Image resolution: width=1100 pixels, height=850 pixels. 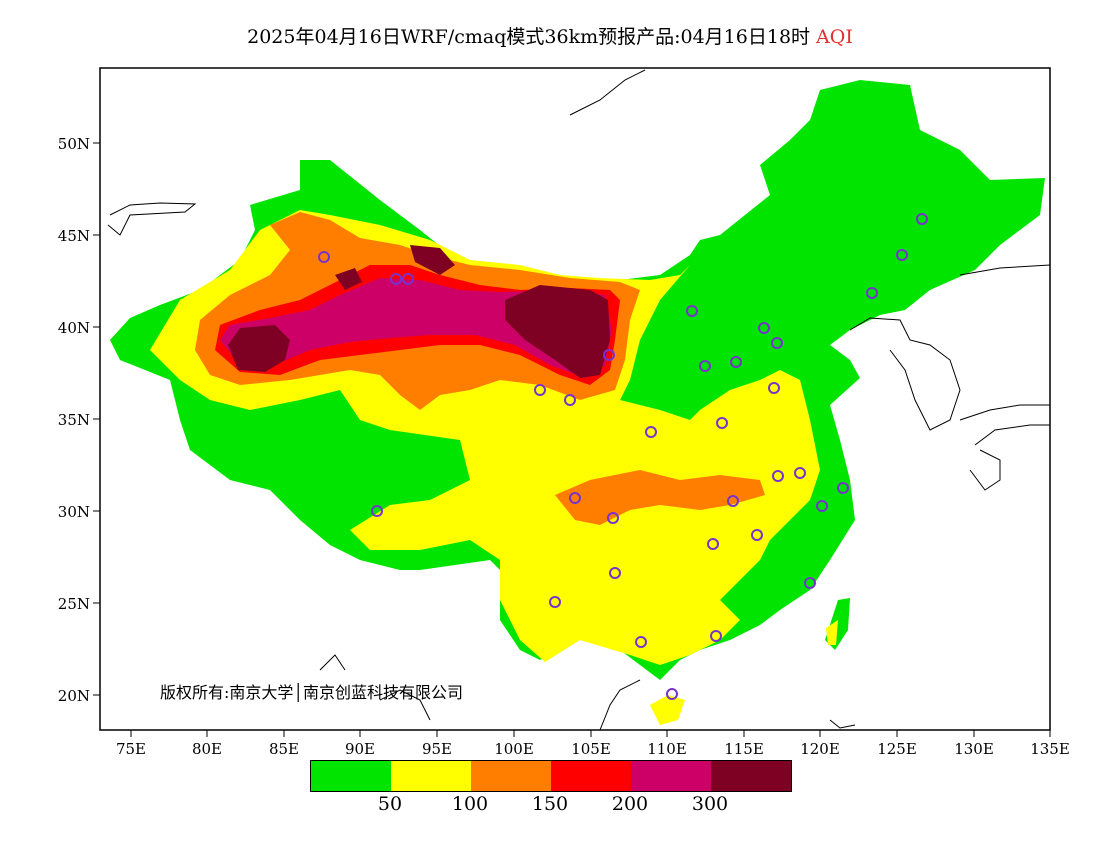 What do you see at coordinates (590, 733) in the screenshot?
I see `lon-ticks` at bounding box center [590, 733].